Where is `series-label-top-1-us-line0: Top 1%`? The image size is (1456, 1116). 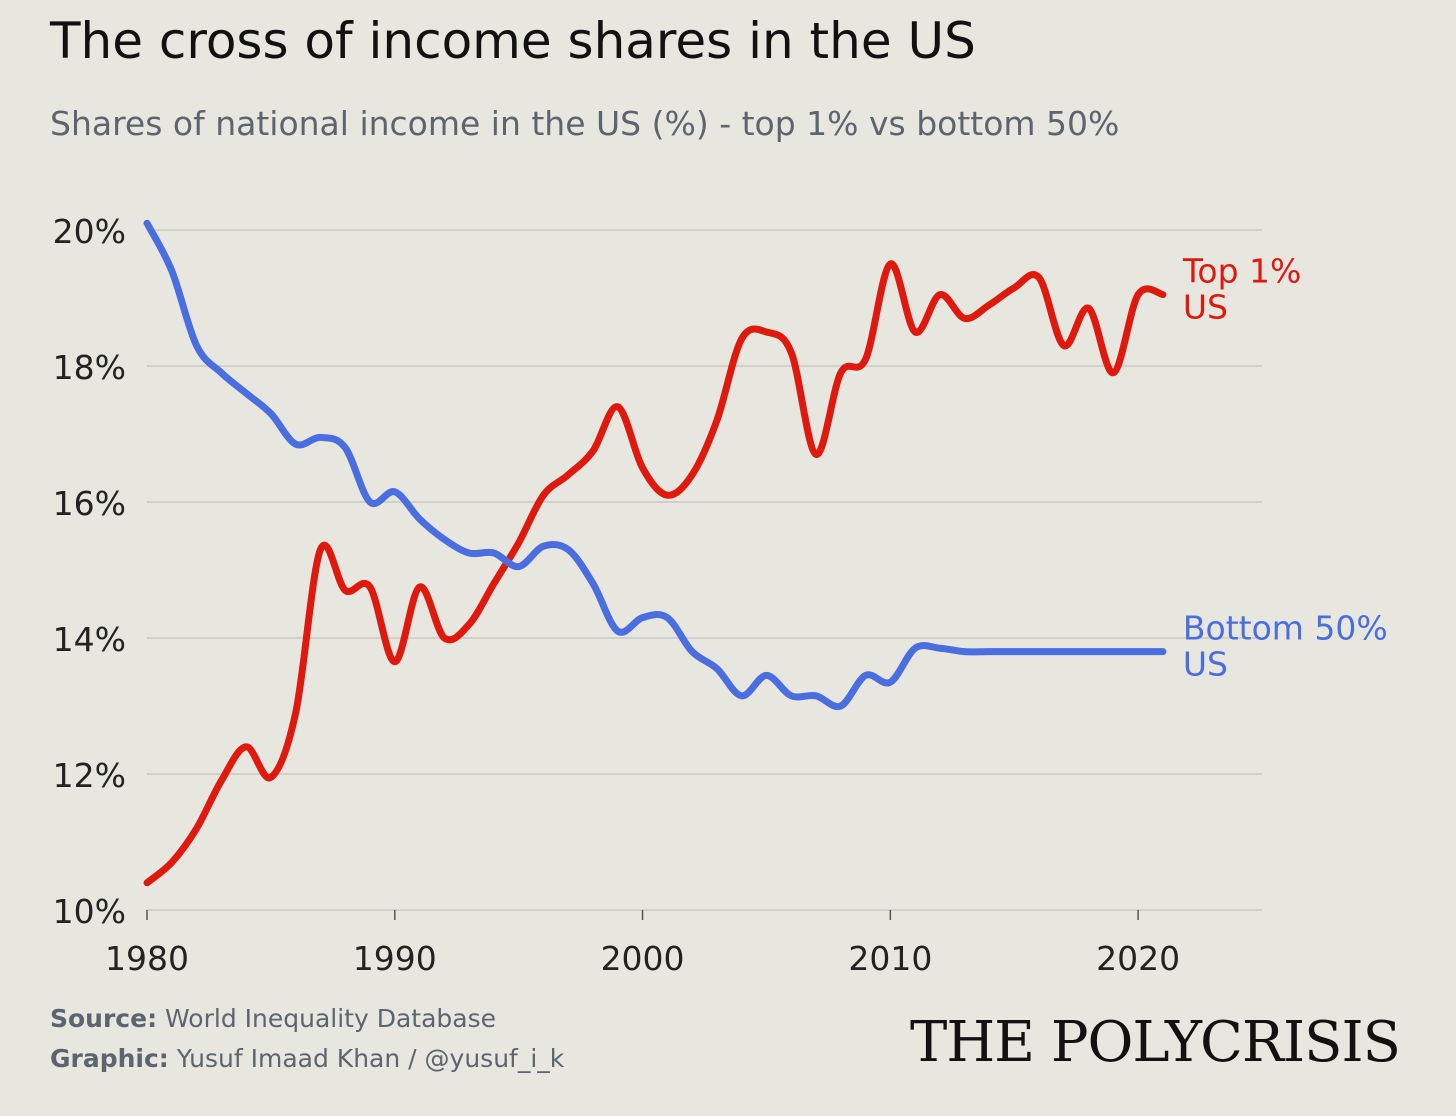 series-label-top-1-us-line0: Top 1% is located at coordinates (1242, 271).